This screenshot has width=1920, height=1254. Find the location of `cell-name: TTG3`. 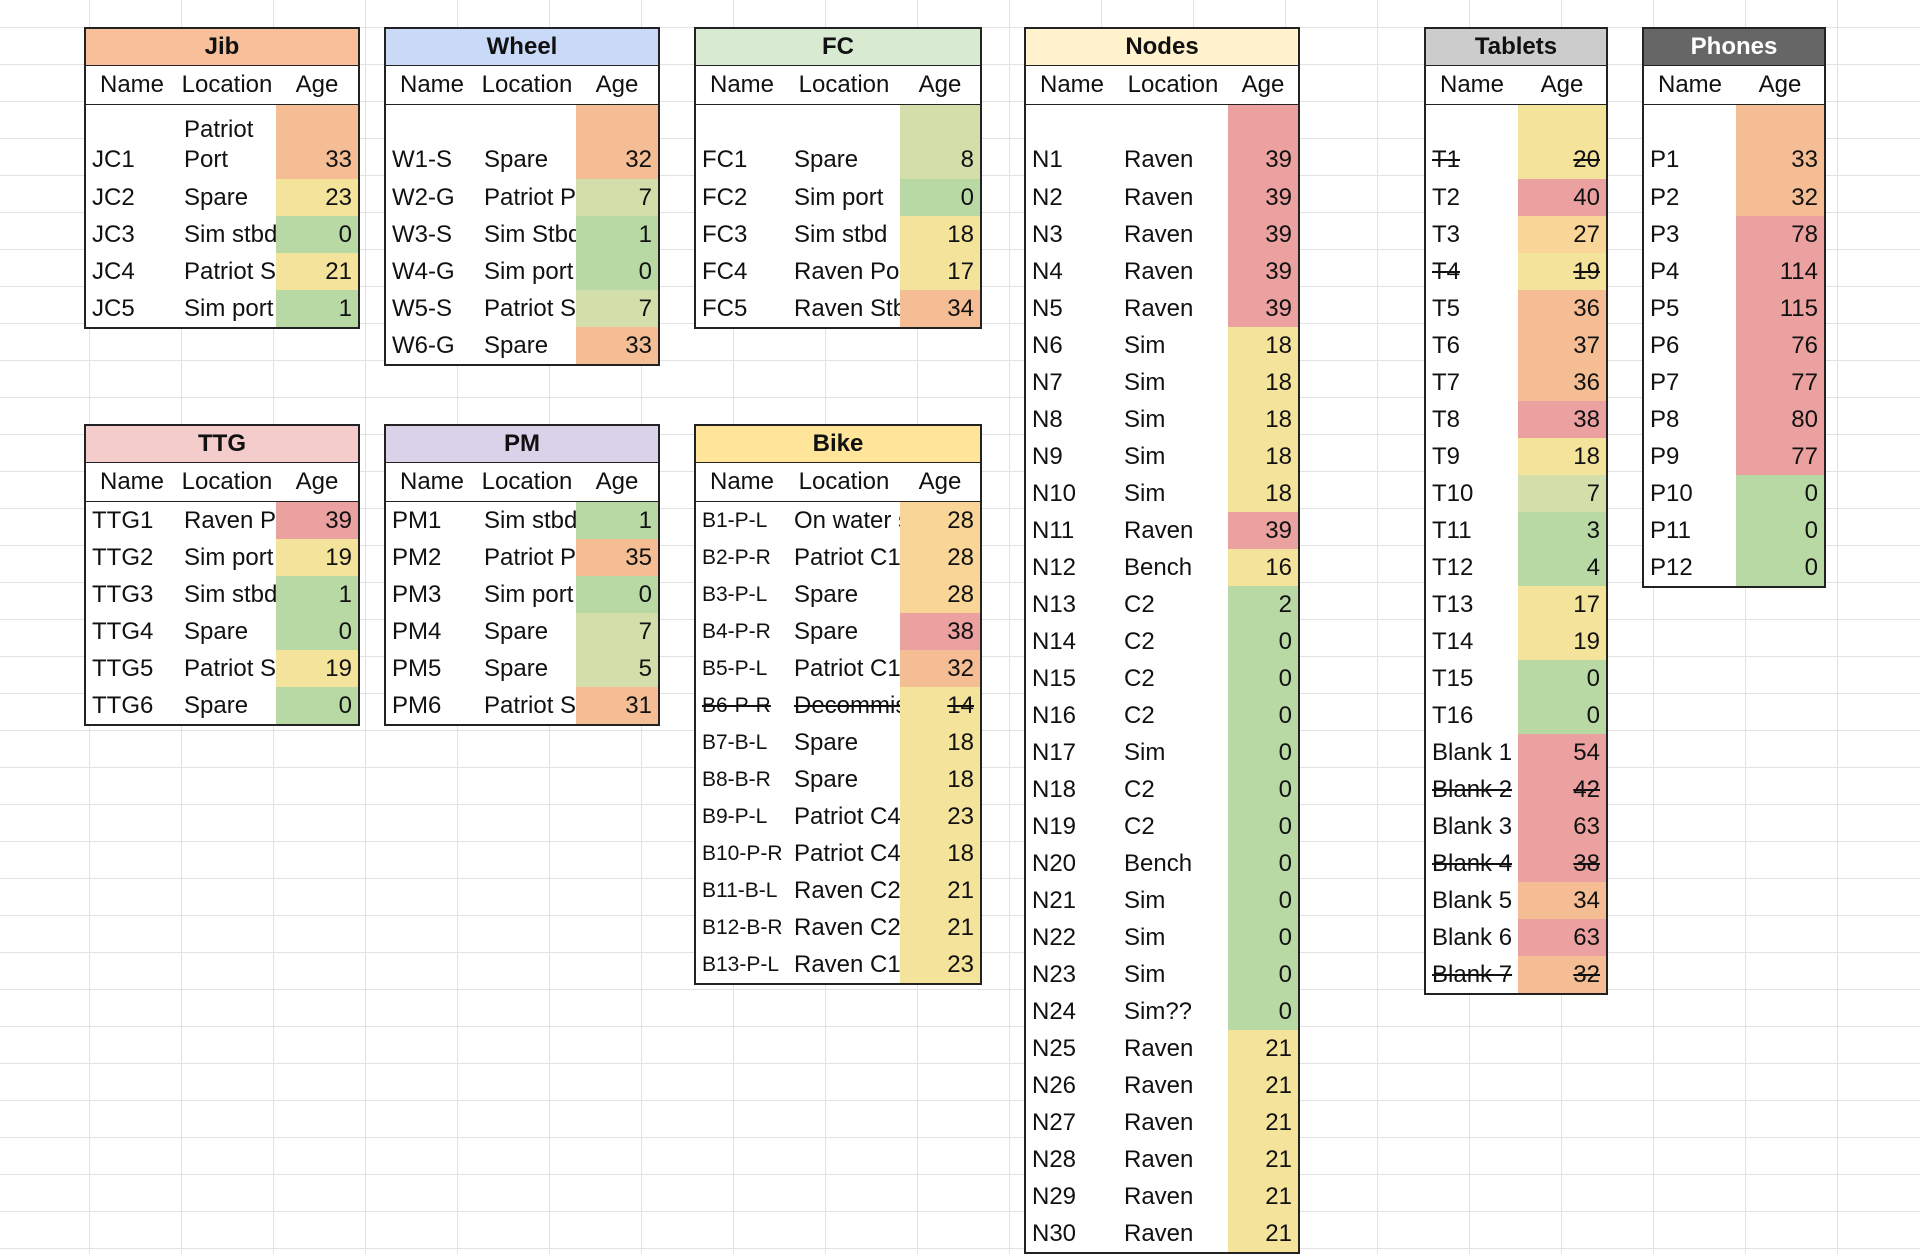

cell-name: TTG3 is located at coordinates (123, 594).